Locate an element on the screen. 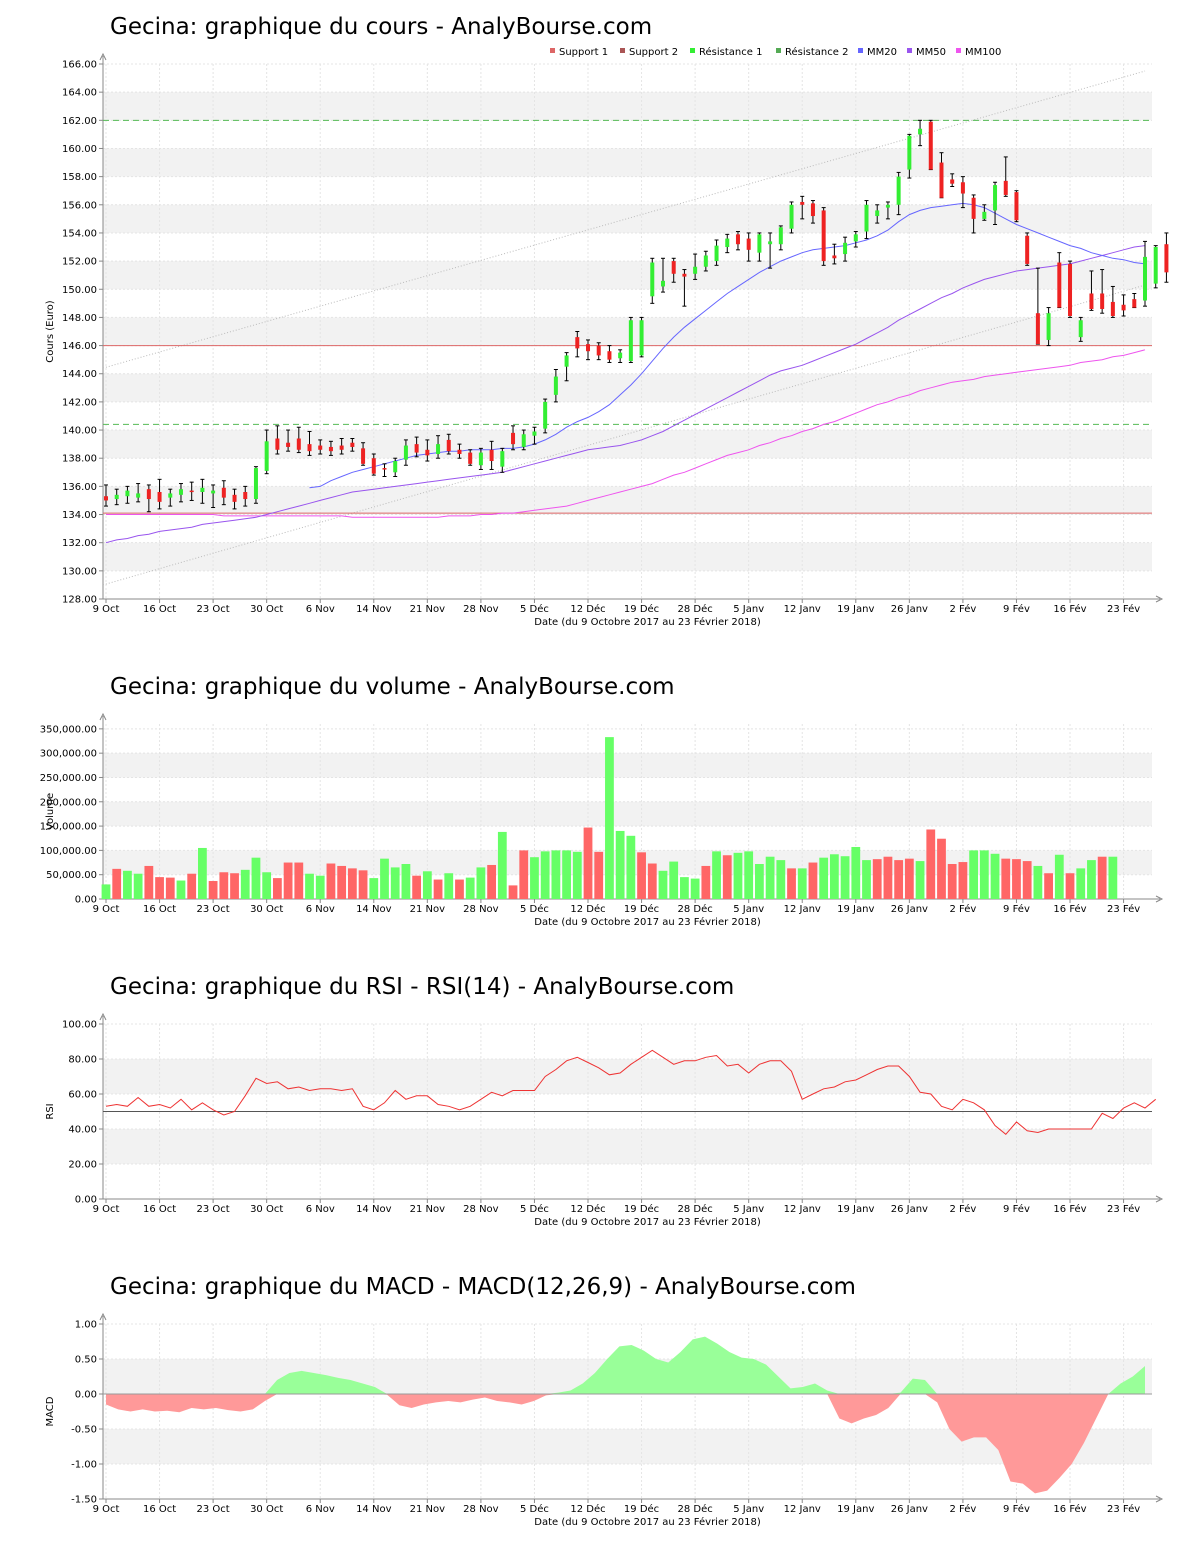  price-y-tick-label: 130.00 is located at coordinates (79, 571).